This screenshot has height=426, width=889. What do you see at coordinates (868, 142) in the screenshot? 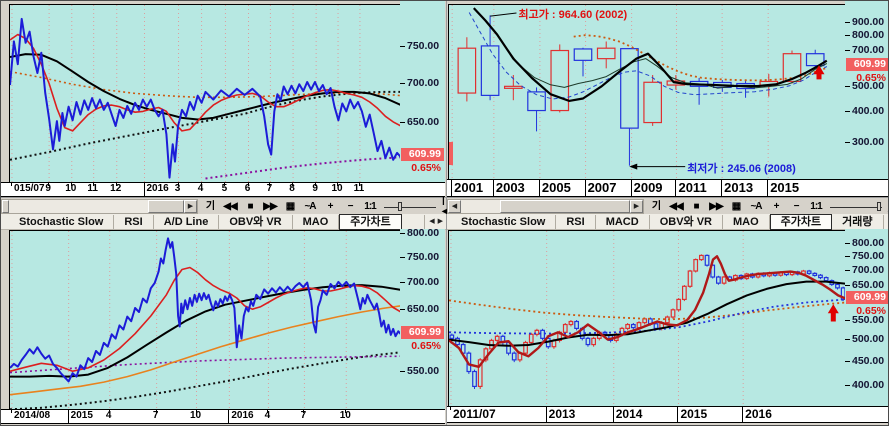
I see `y-tick-label: 300.00` at bounding box center [868, 142].